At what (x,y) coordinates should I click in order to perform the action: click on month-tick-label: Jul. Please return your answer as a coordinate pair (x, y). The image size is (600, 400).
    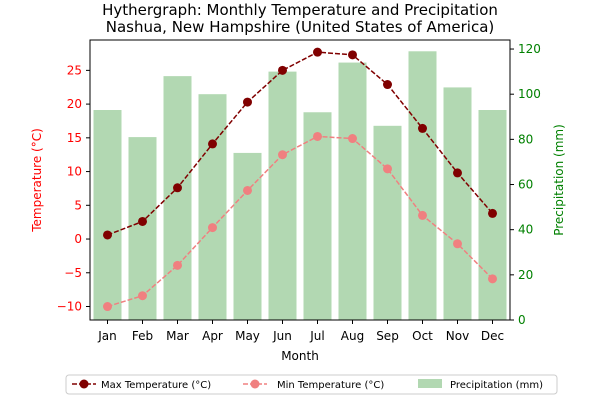
    Looking at the image, I should click on (316, 336).